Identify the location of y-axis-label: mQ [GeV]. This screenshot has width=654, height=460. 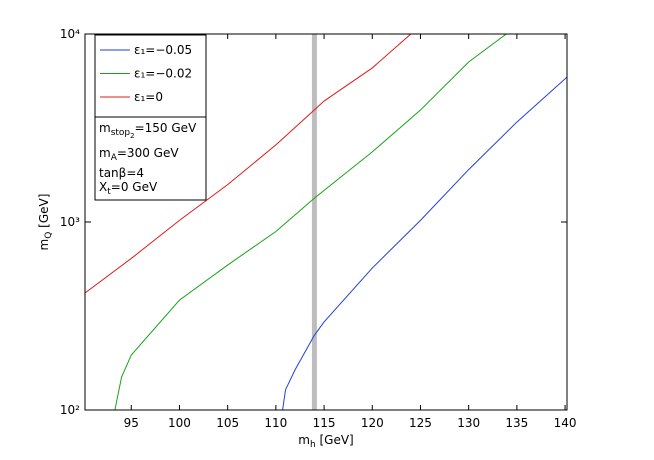
(45, 222).